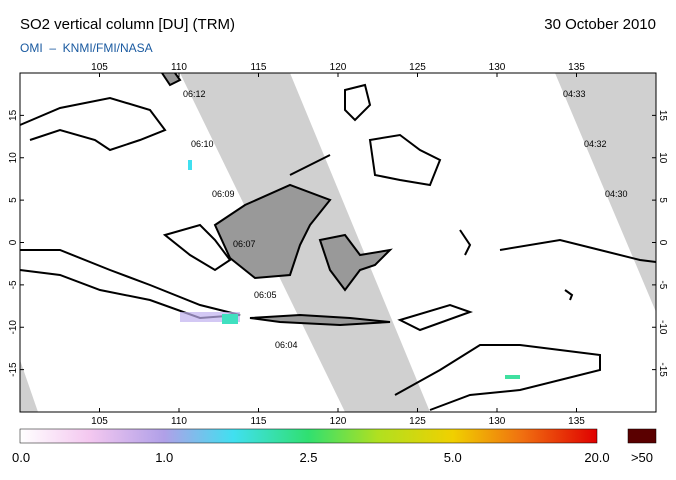  I want to click on date: 30 October 2010, so click(600, 24).